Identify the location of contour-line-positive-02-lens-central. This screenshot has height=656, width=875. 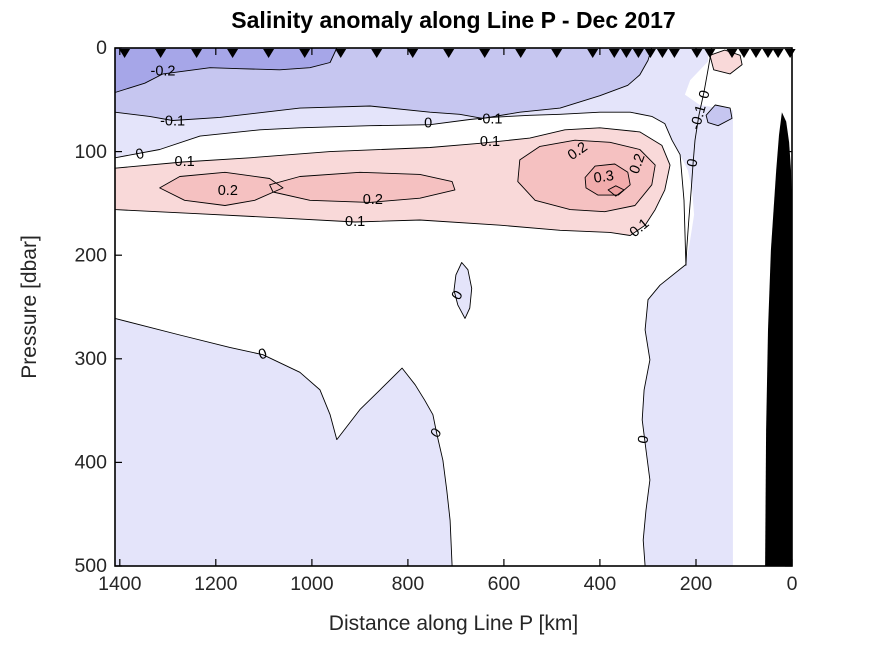
(362, 187).